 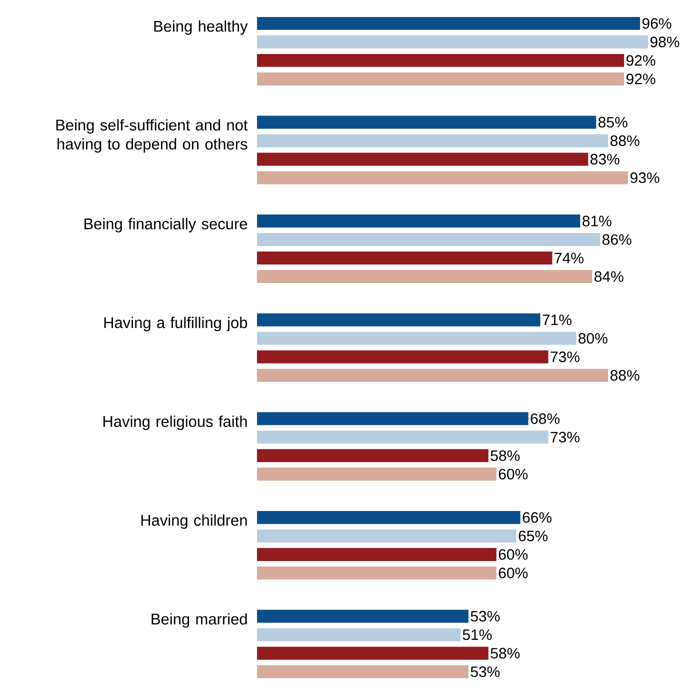 I want to click on y-tick-label: Being healthy, so click(x=201, y=27).